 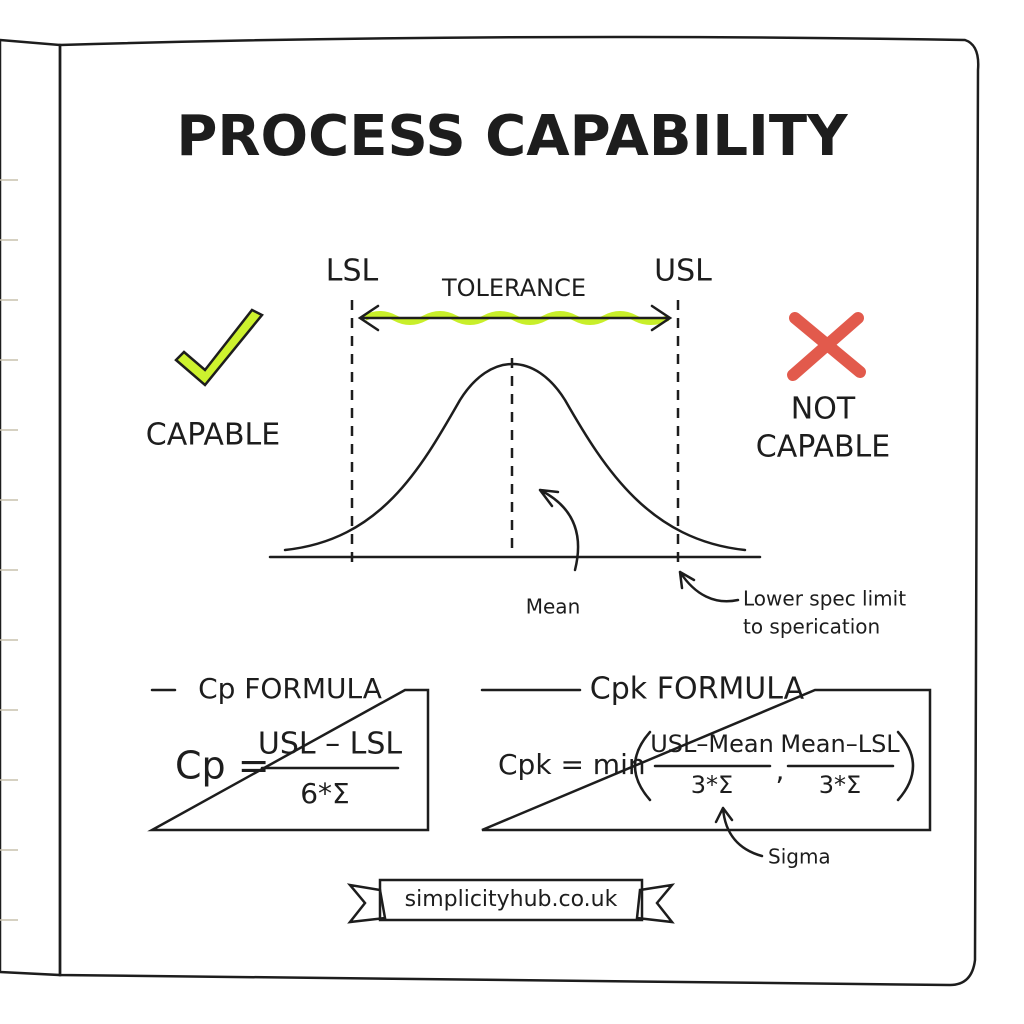 What do you see at coordinates (515, 457) in the screenshot?
I see `bell-curve` at bounding box center [515, 457].